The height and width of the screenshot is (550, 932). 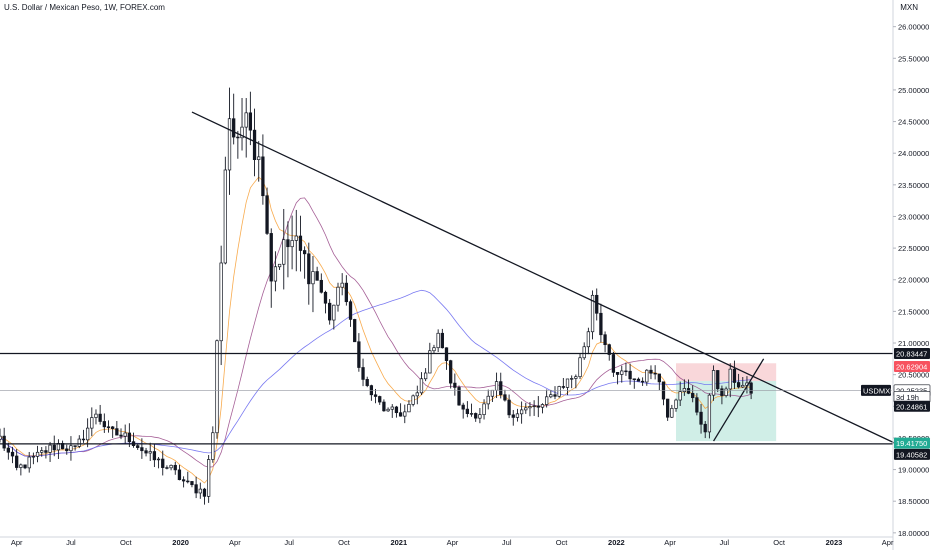 I want to click on trendline, so click(x=739, y=400).